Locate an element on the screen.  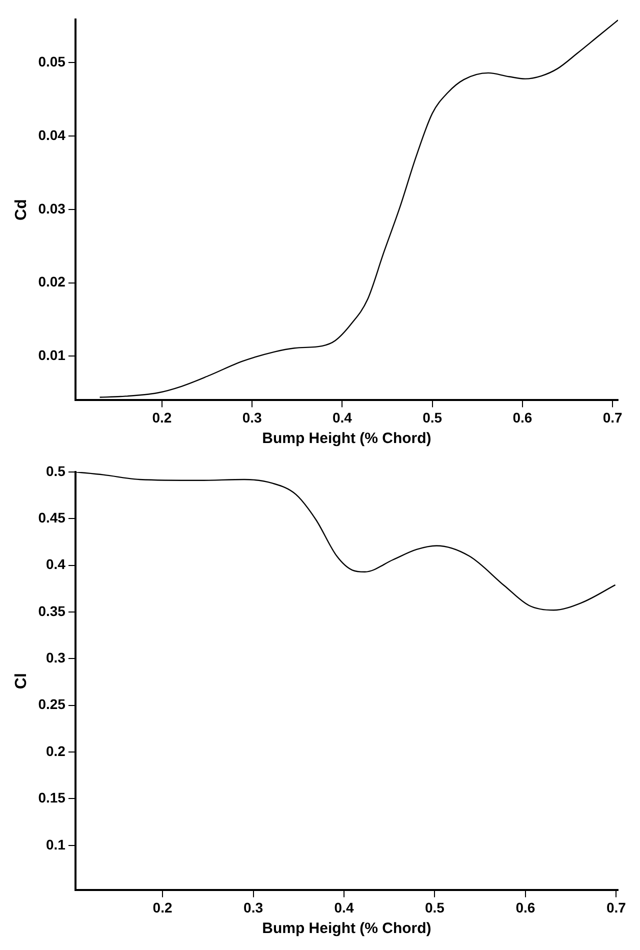
y-tick-label: 0.25 is located at coordinates (52, 704).